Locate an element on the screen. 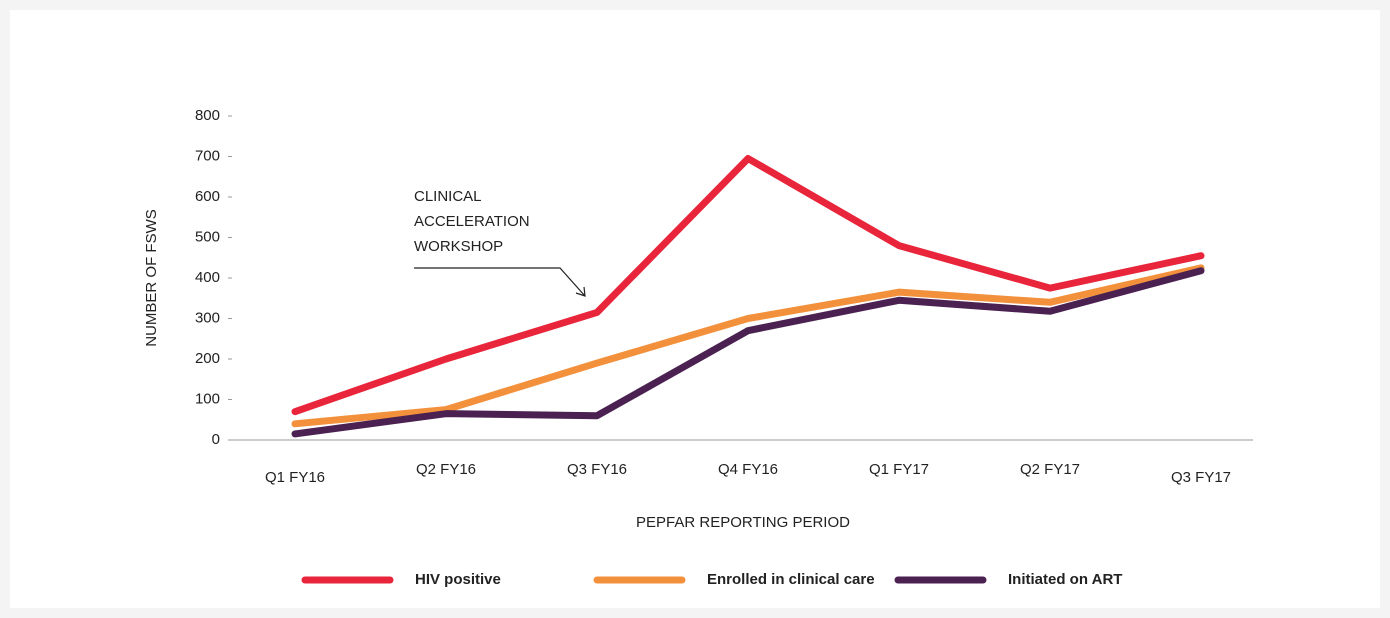 The image size is (1390, 618). legend-label: Enrolled in clinical care is located at coordinates (791, 579).